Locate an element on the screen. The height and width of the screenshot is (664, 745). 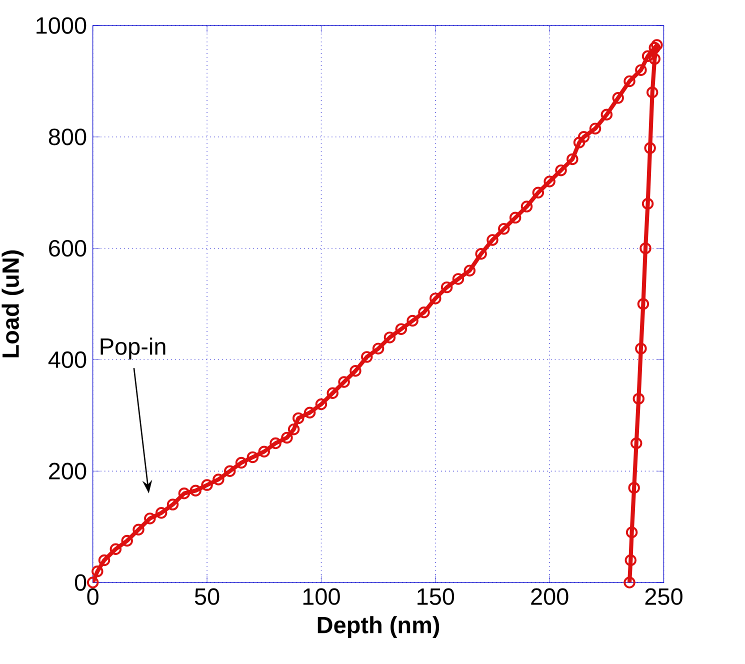
y-tick-label: 200 is located at coordinates (67, 471).